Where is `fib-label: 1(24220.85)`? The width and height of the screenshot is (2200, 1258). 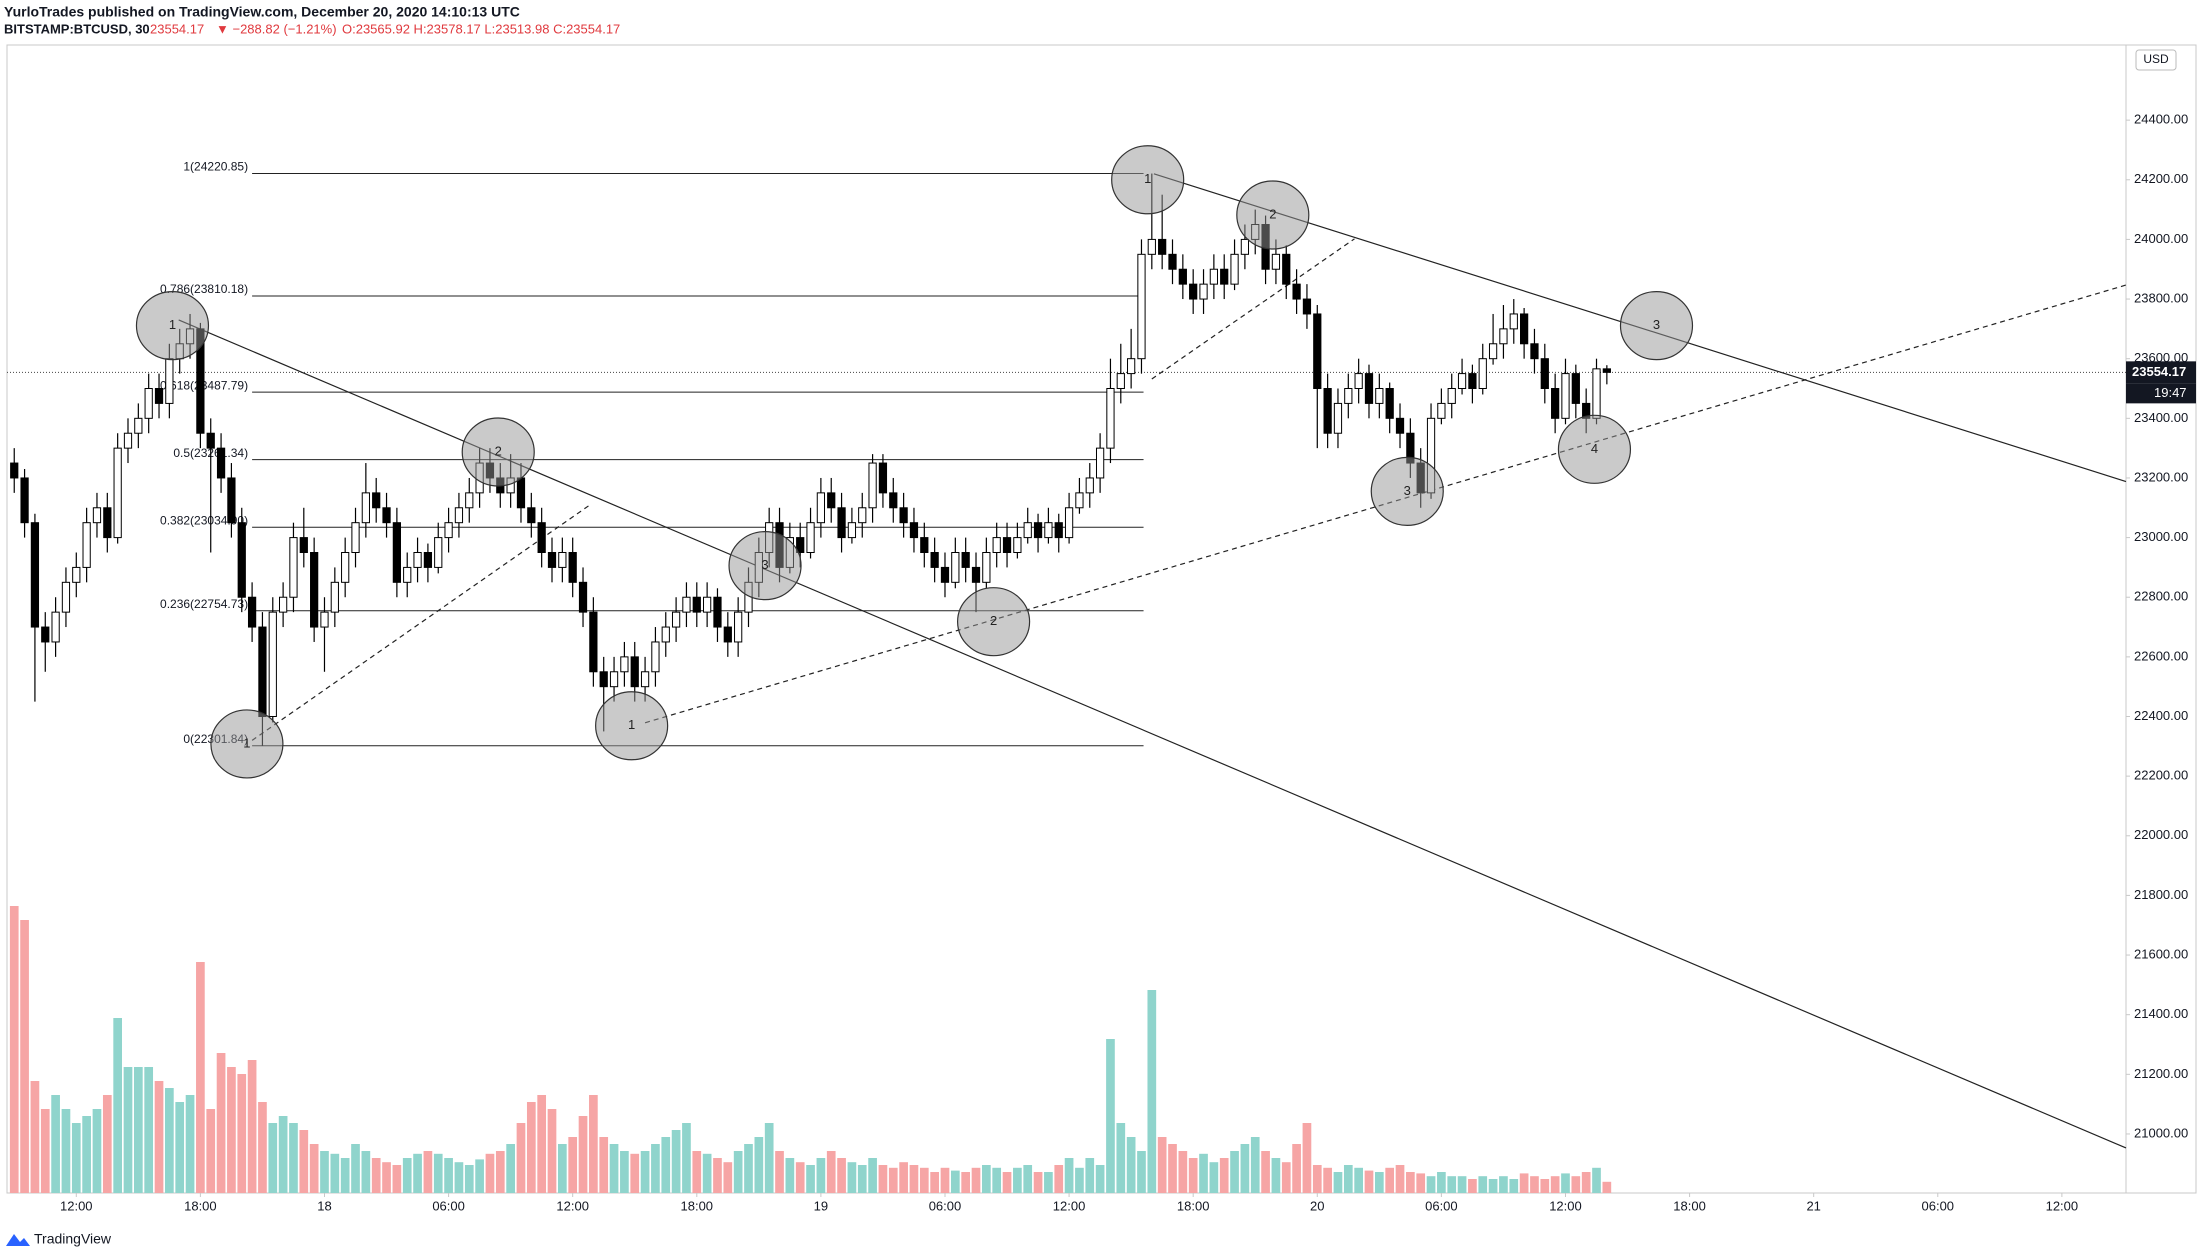
fib-label: 1(24220.85) is located at coordinates (215, 167).